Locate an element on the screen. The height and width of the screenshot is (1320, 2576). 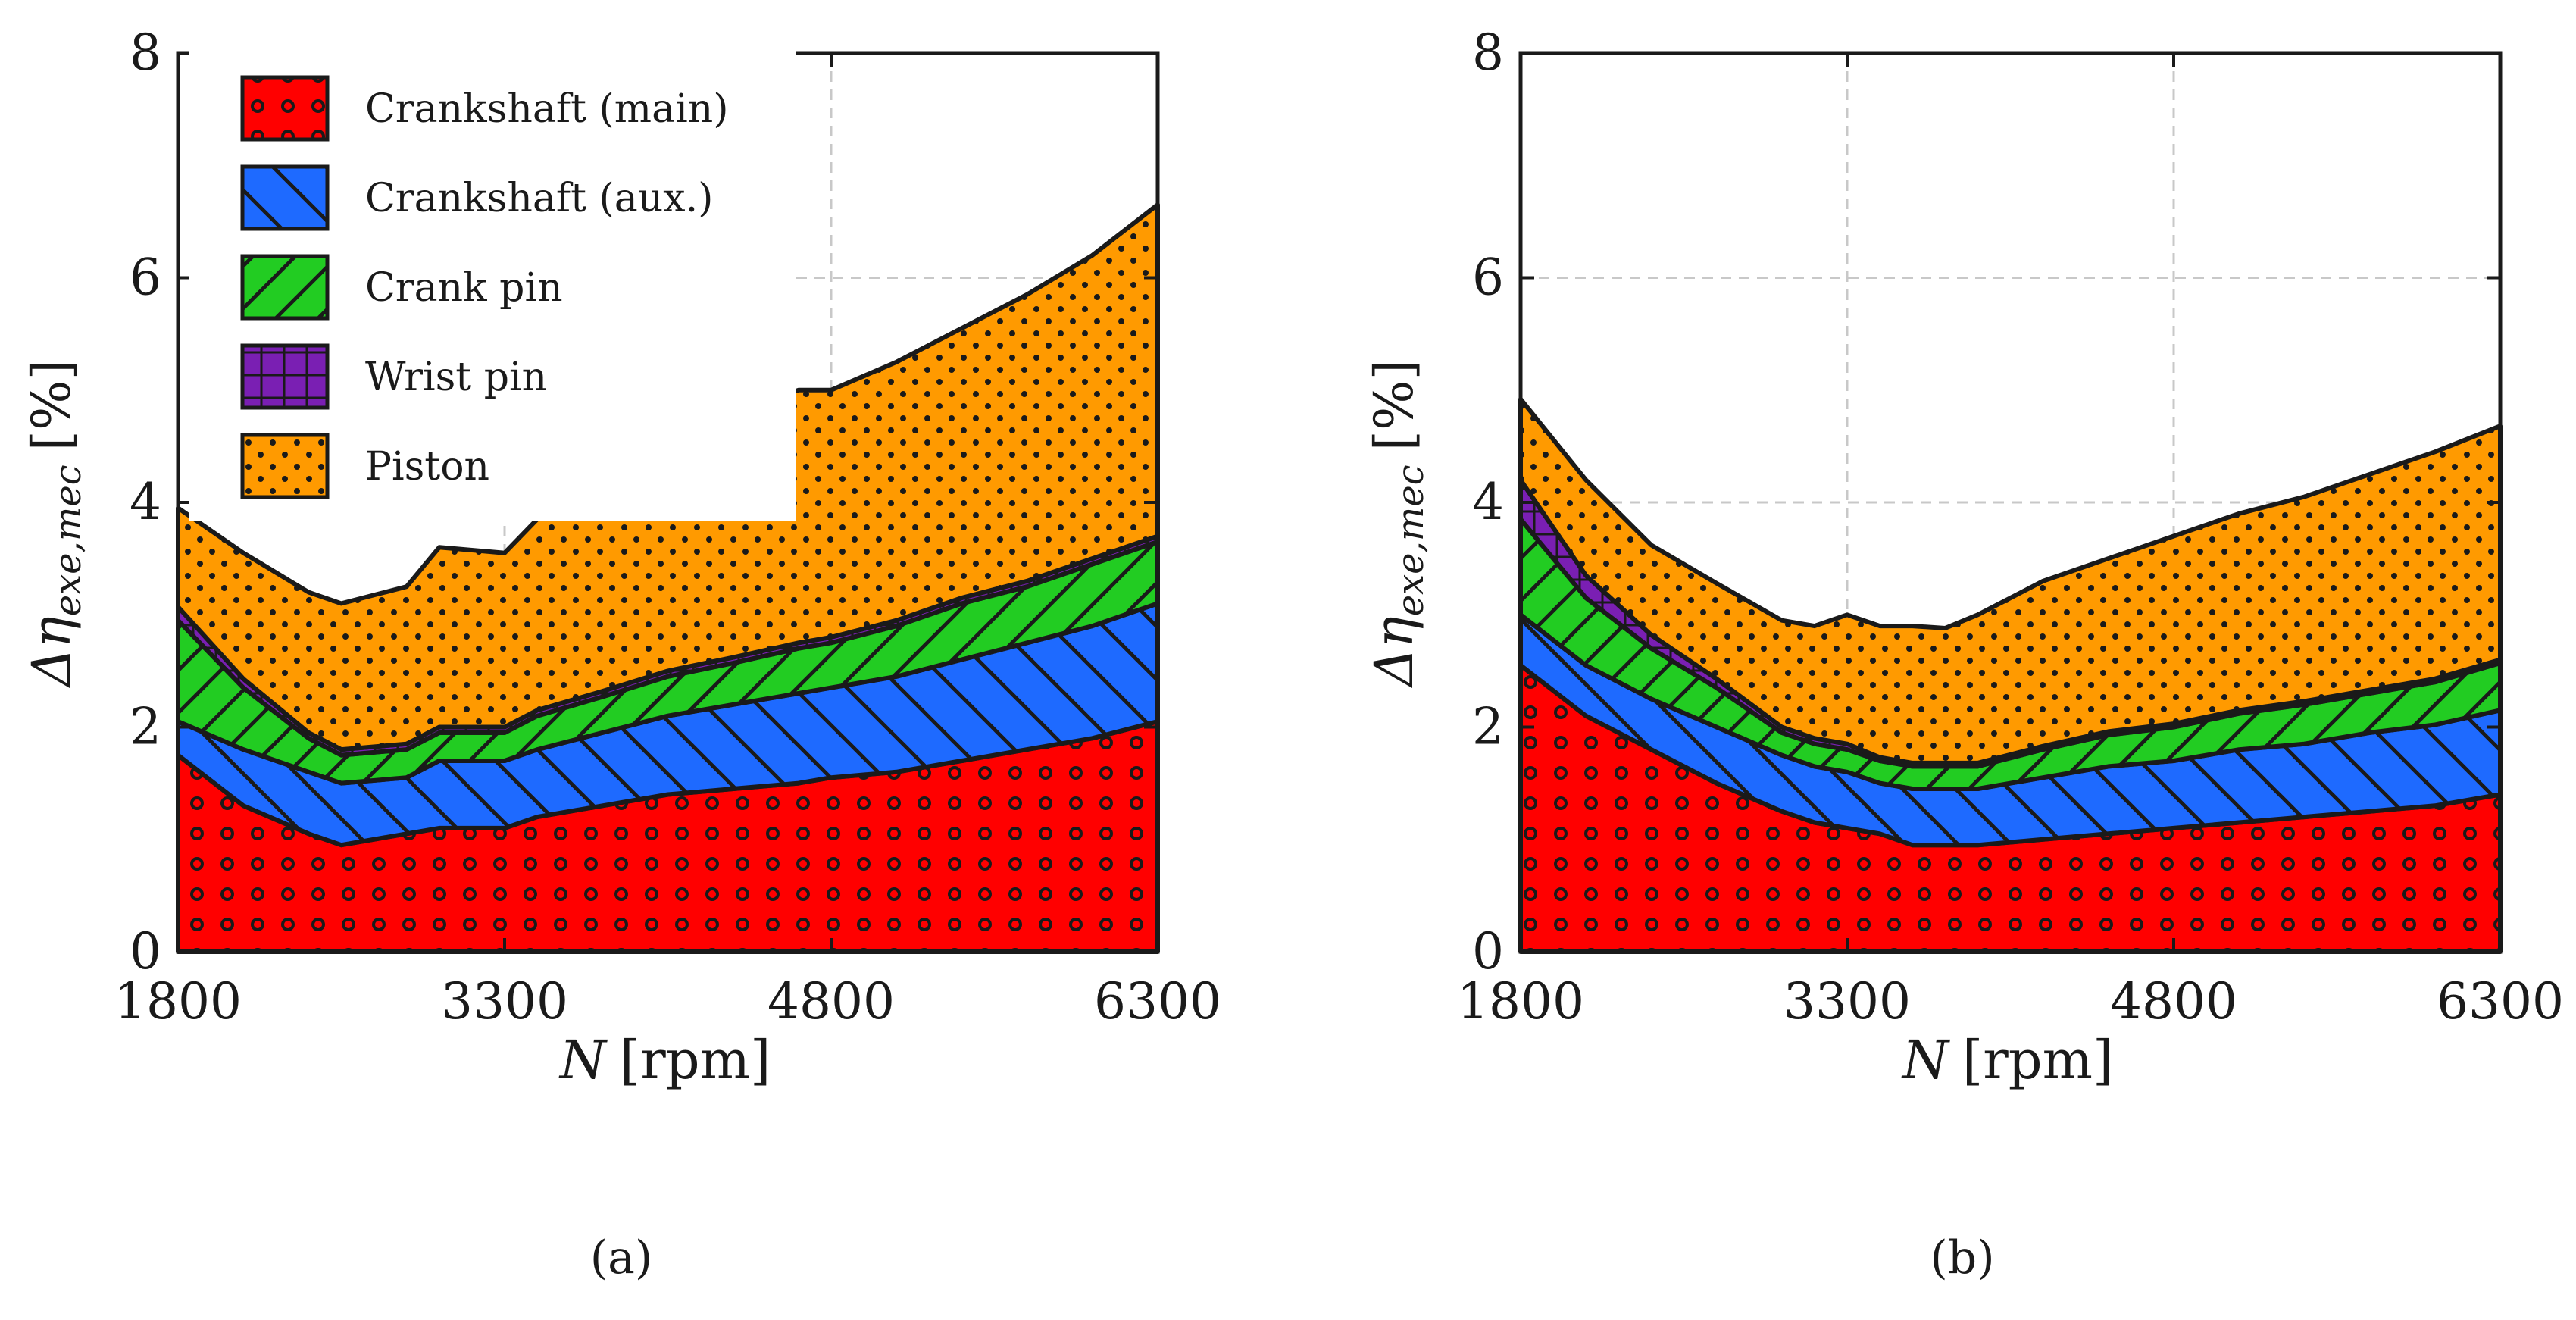
legend-label: Piston is located at coordinates (427, 467).